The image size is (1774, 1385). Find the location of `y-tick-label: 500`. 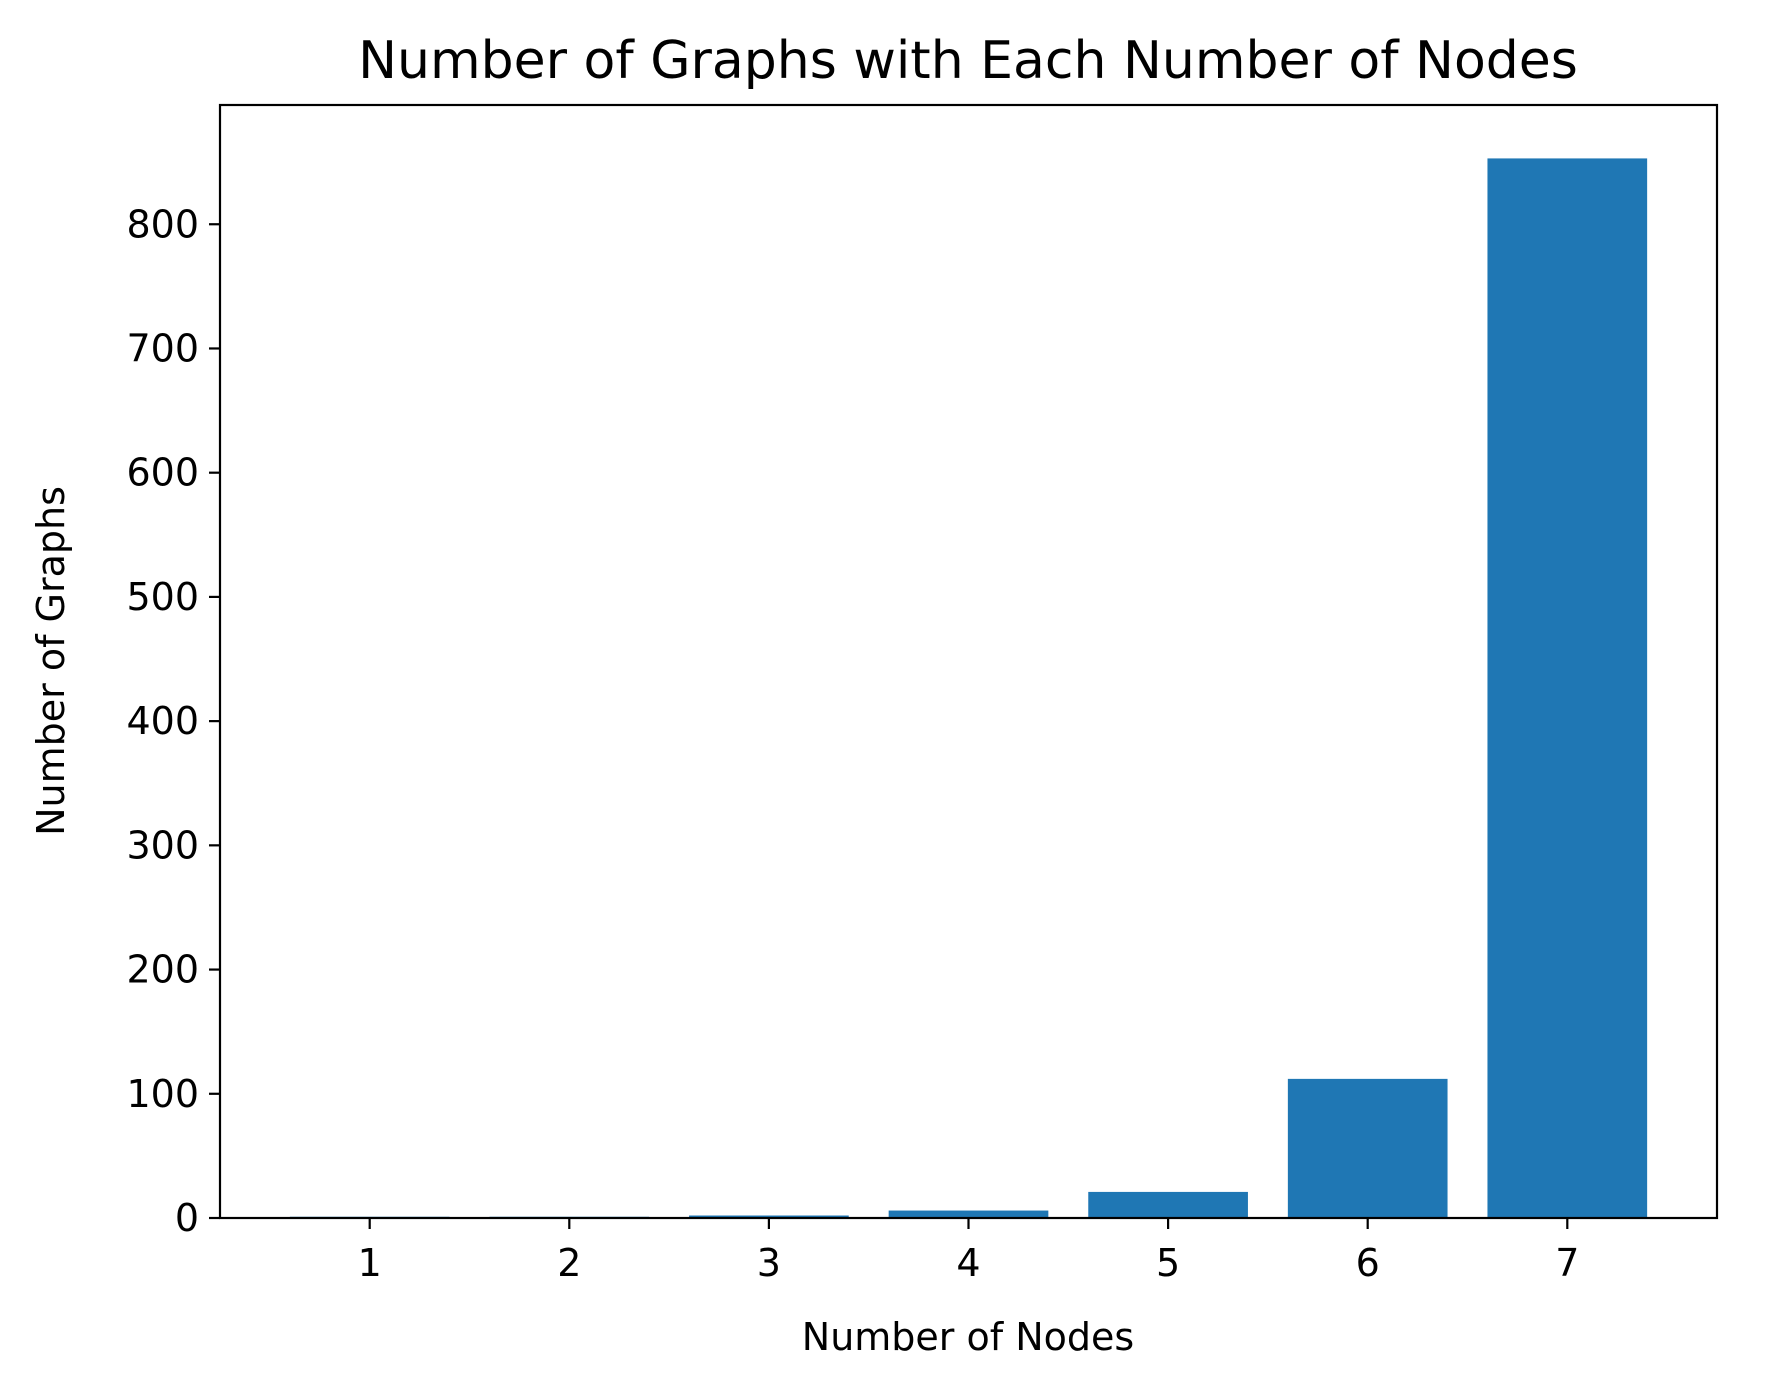

y-tick-label: 500 is located at coordinates (162, 597).